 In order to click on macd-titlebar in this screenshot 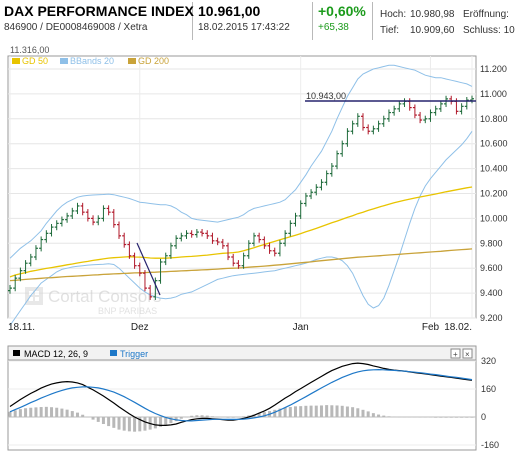, I will do `click(242, 353)`.